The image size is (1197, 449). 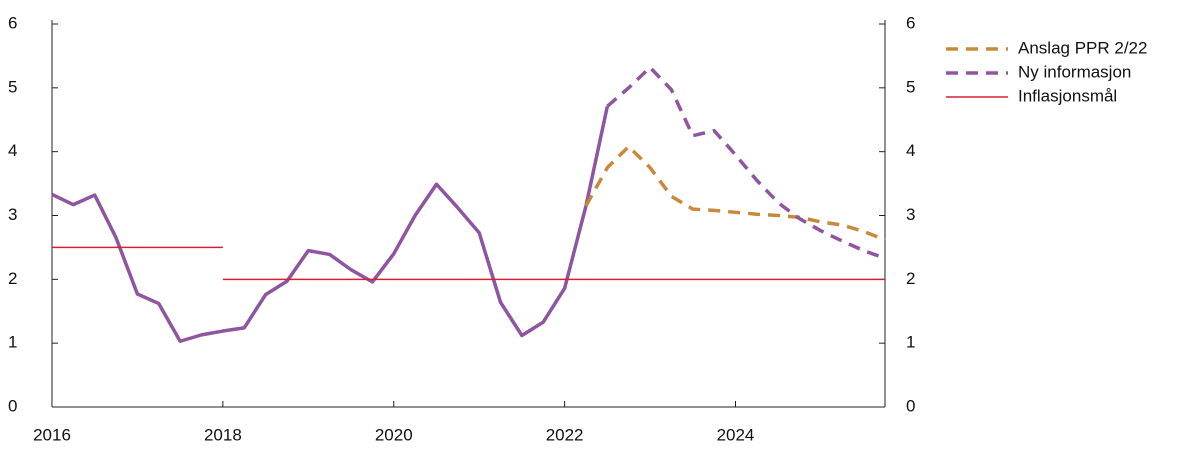 What do you see at coordinates (1082, 47) in the screenshot?
I see `legend-label: Anslag PPR 2/22` at bounding box center [1082, 47].